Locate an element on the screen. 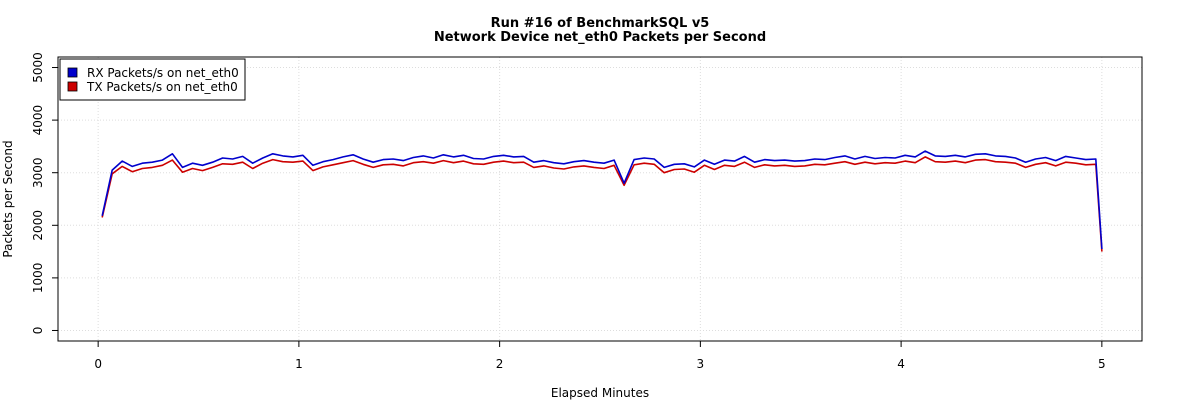 The width and height of the screenshot is (1200, 400). legend-label-rx: RX Packets/s on net_eth0 is located at coordinates (163, 73).